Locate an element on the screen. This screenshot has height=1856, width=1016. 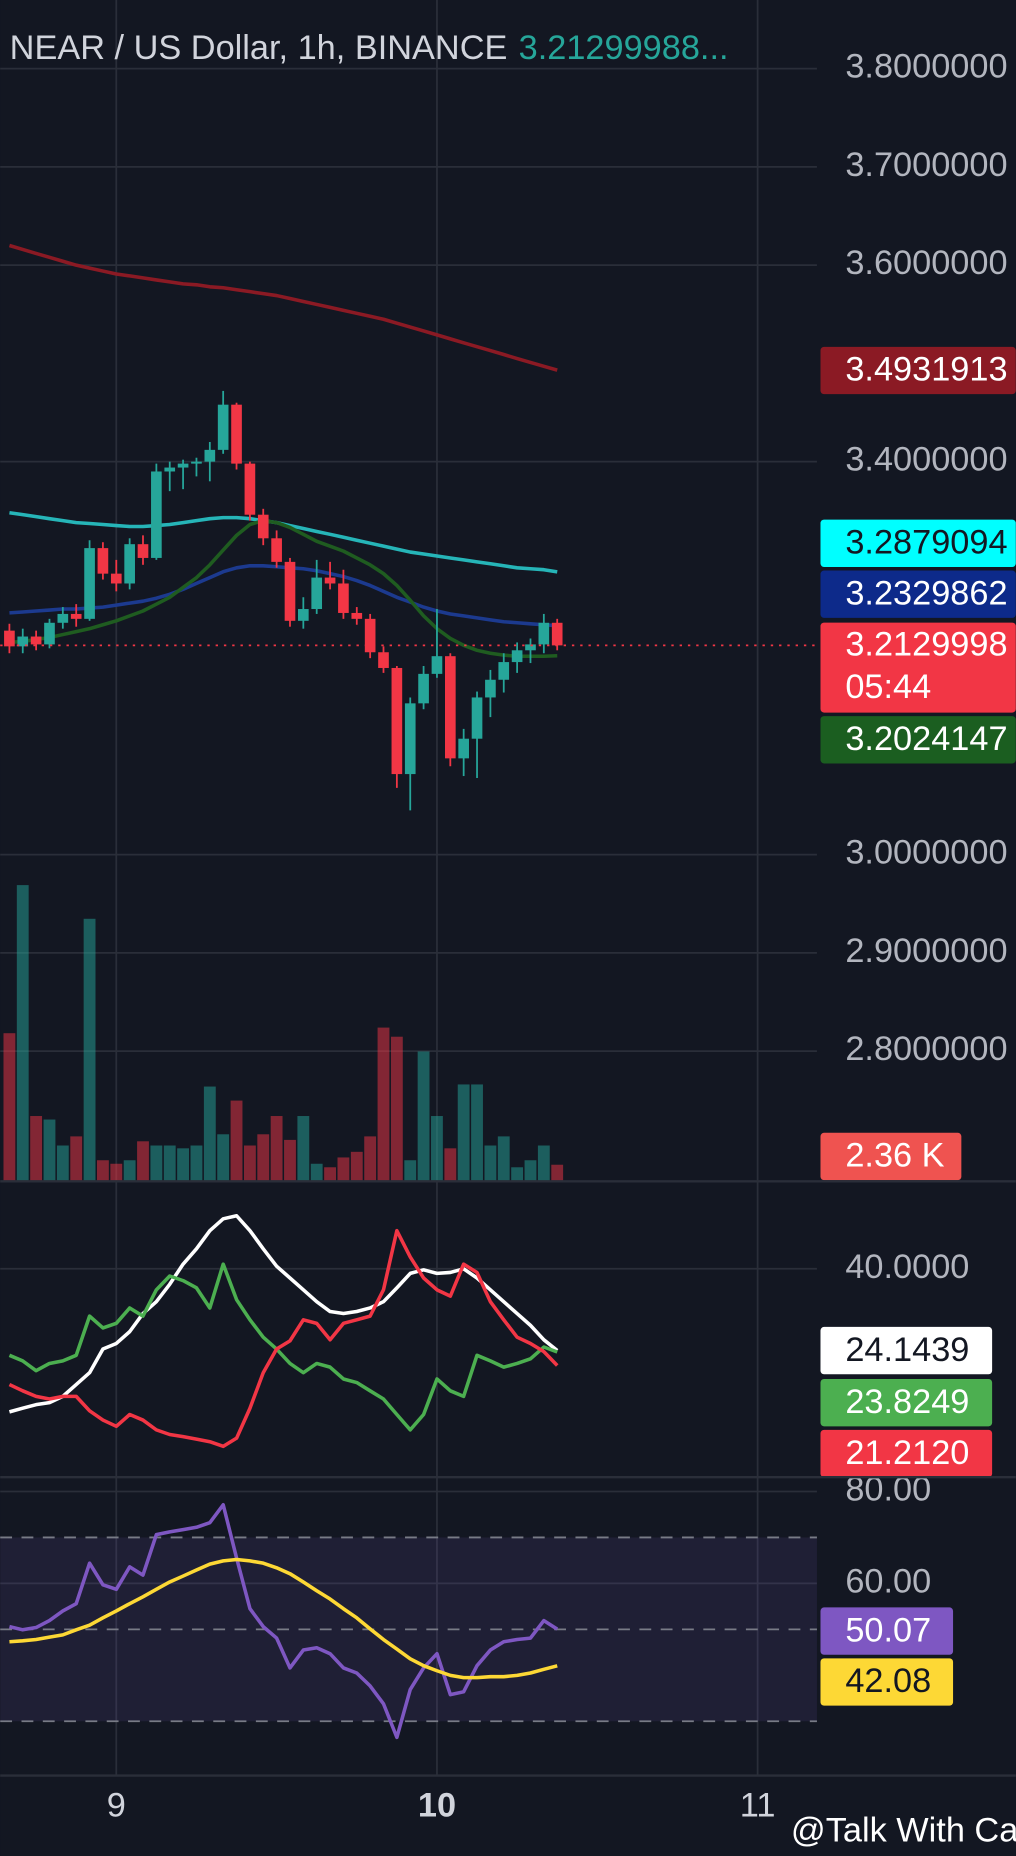
last-price-label: 3.2129998 is located at coordinates (926, 644).